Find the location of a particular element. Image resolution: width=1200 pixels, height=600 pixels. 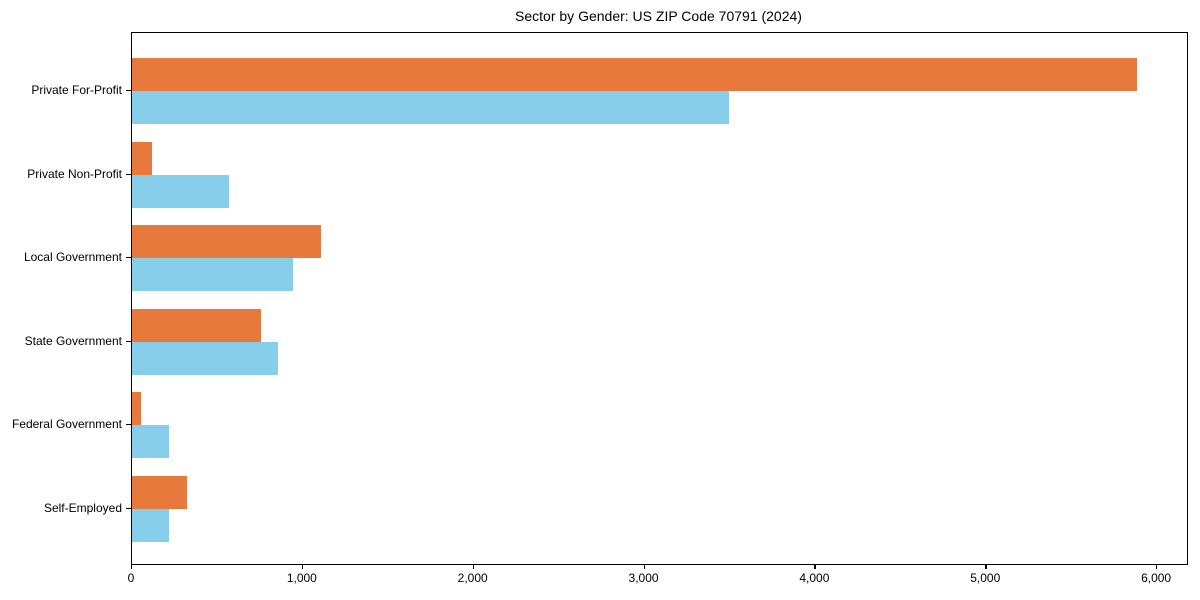

y-tick-label: Self-Employed is located at coordinates (82, 507).